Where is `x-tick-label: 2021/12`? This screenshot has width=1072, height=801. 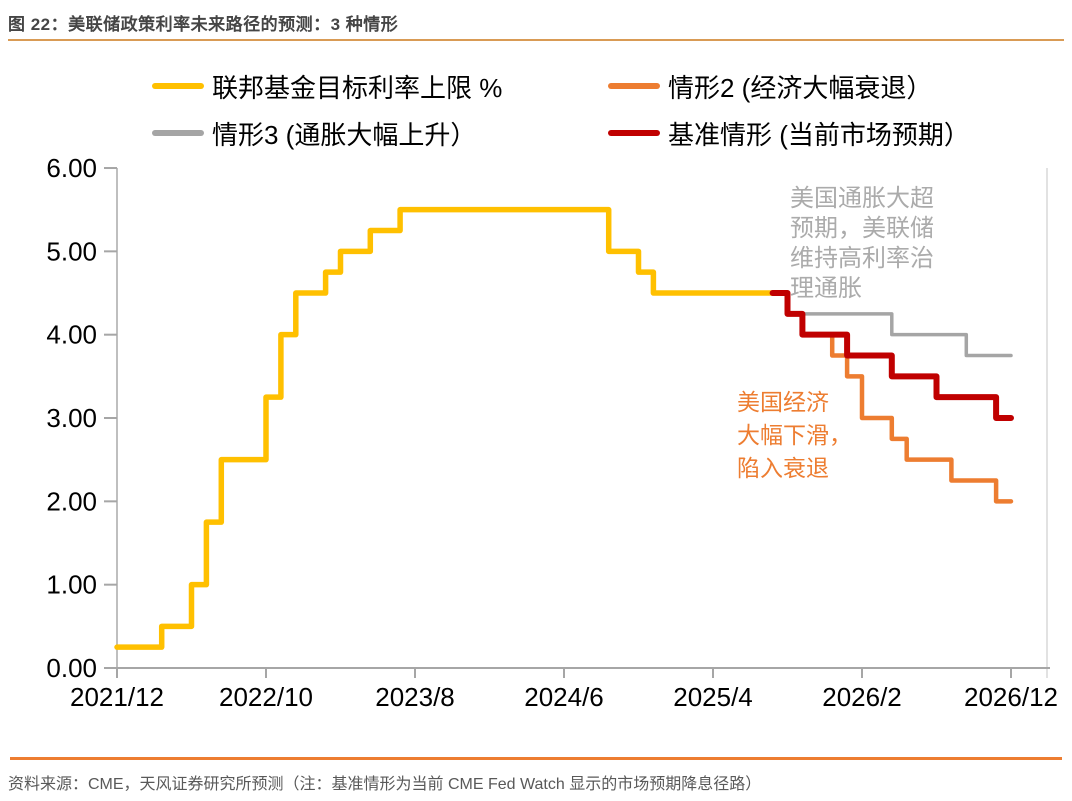 x-tick-label: 2021/12 is located at coordinates (117, 697).